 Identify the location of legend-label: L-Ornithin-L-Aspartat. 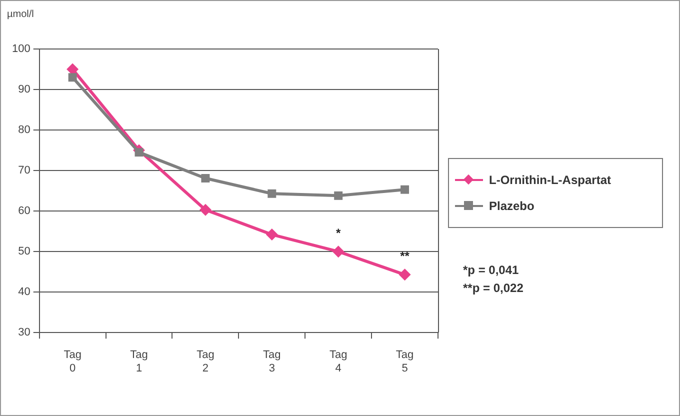
(550, 180).